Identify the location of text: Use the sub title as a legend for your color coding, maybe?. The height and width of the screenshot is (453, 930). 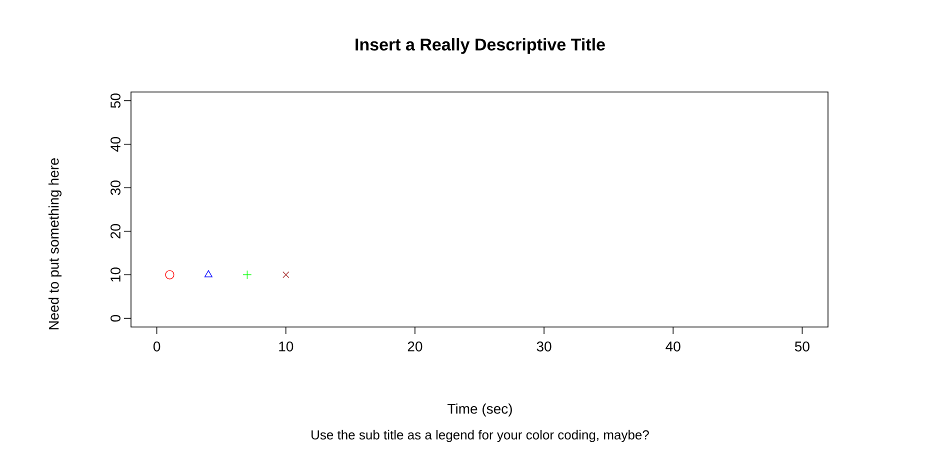
(480, 436).